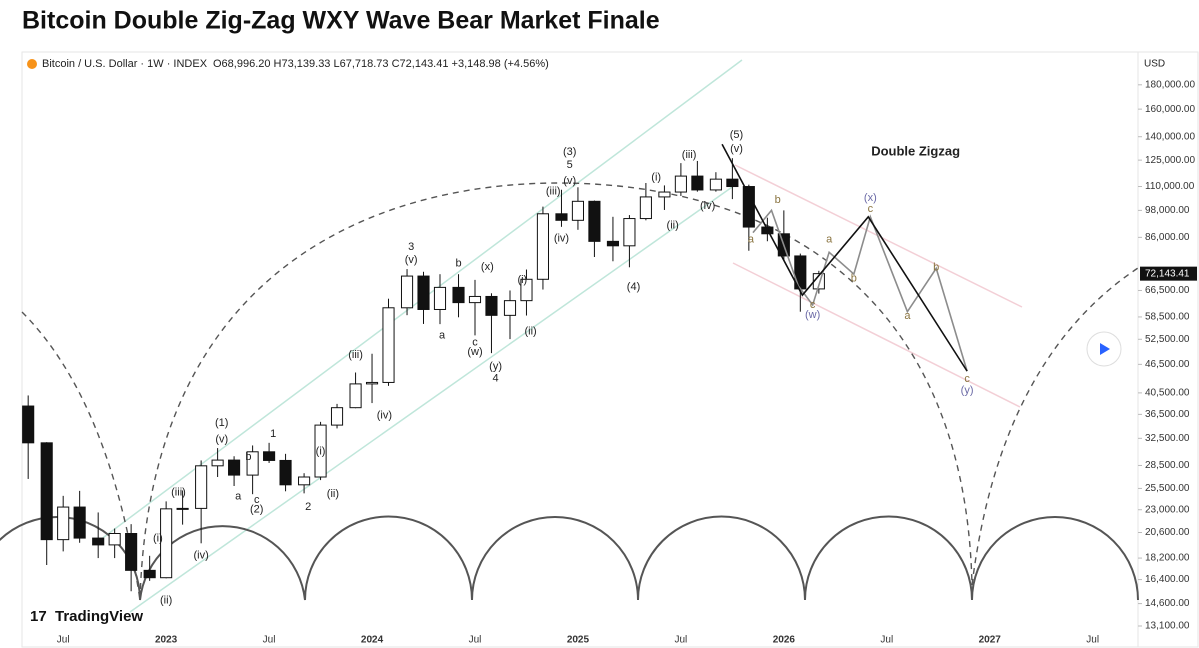 The width and height of the screenshot is (1199, 648). Describe the element at coordinates (812, 315) in the screenshot. I see `wave-label: (w)` at that location.